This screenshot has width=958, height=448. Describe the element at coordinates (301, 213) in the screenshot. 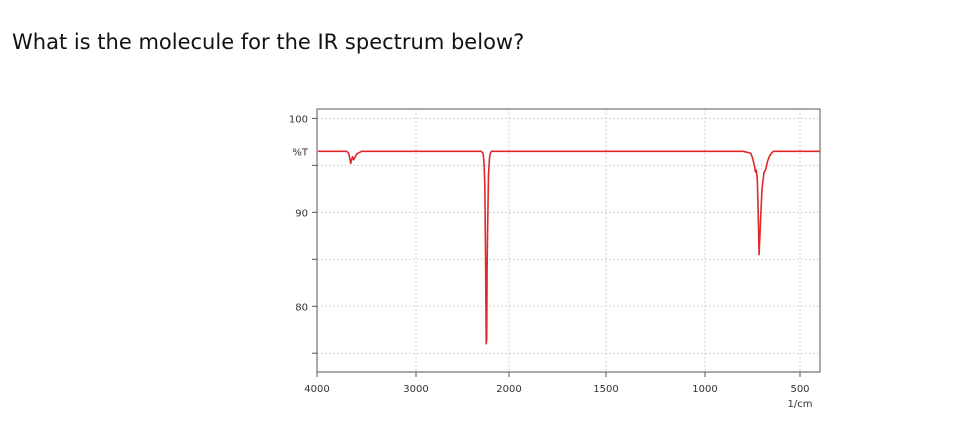

I see `y-tick-label: 90` at that location.